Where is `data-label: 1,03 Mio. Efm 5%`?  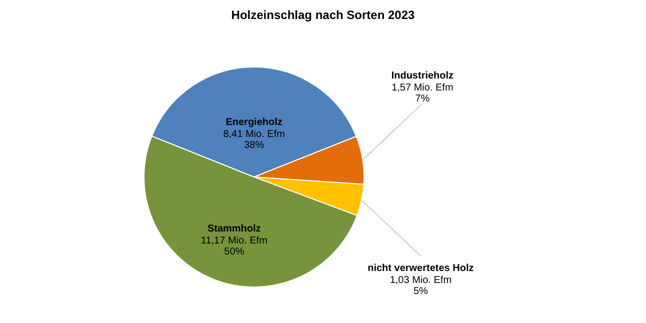
data-label: 1,03 Mio. Efm 5% is located at coordinates (421, 285).